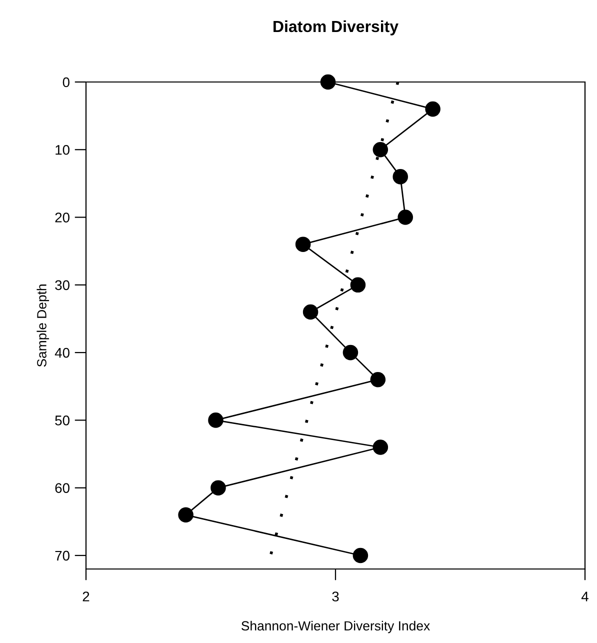 Image resolution: width=597 pixels, height=643 pixels. Describe the element at coordinates (335, 597) in the screenshot. I see `x-tick-label: 3` at that location.